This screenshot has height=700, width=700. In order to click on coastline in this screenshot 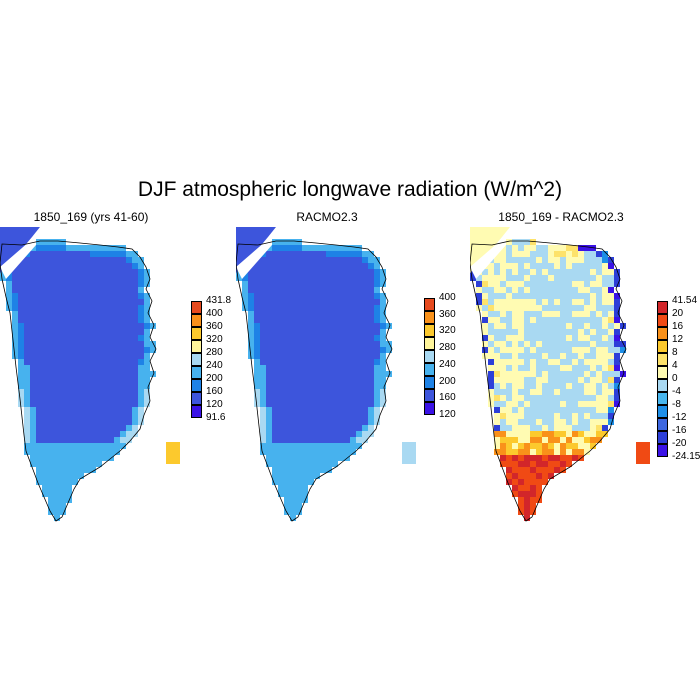, I will do `click(548, 381)`.